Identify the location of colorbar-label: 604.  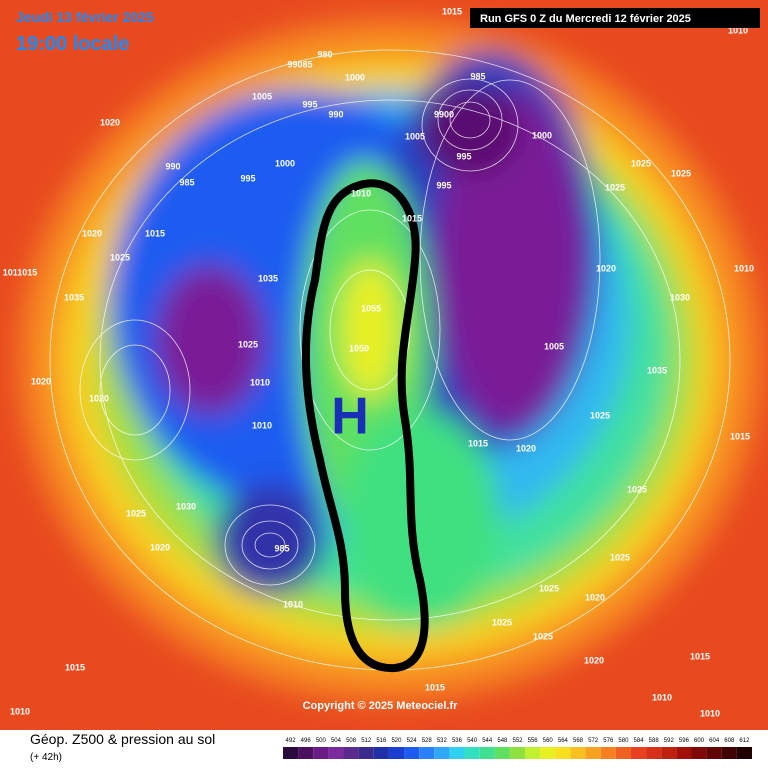
(714, 741).